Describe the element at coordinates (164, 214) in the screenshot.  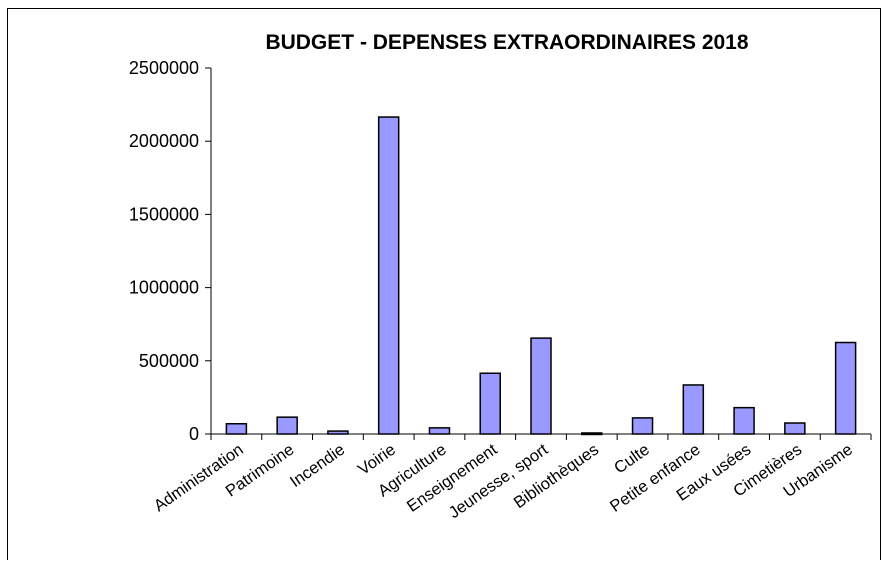
I see `y-tick-label: 1500000` at that location.